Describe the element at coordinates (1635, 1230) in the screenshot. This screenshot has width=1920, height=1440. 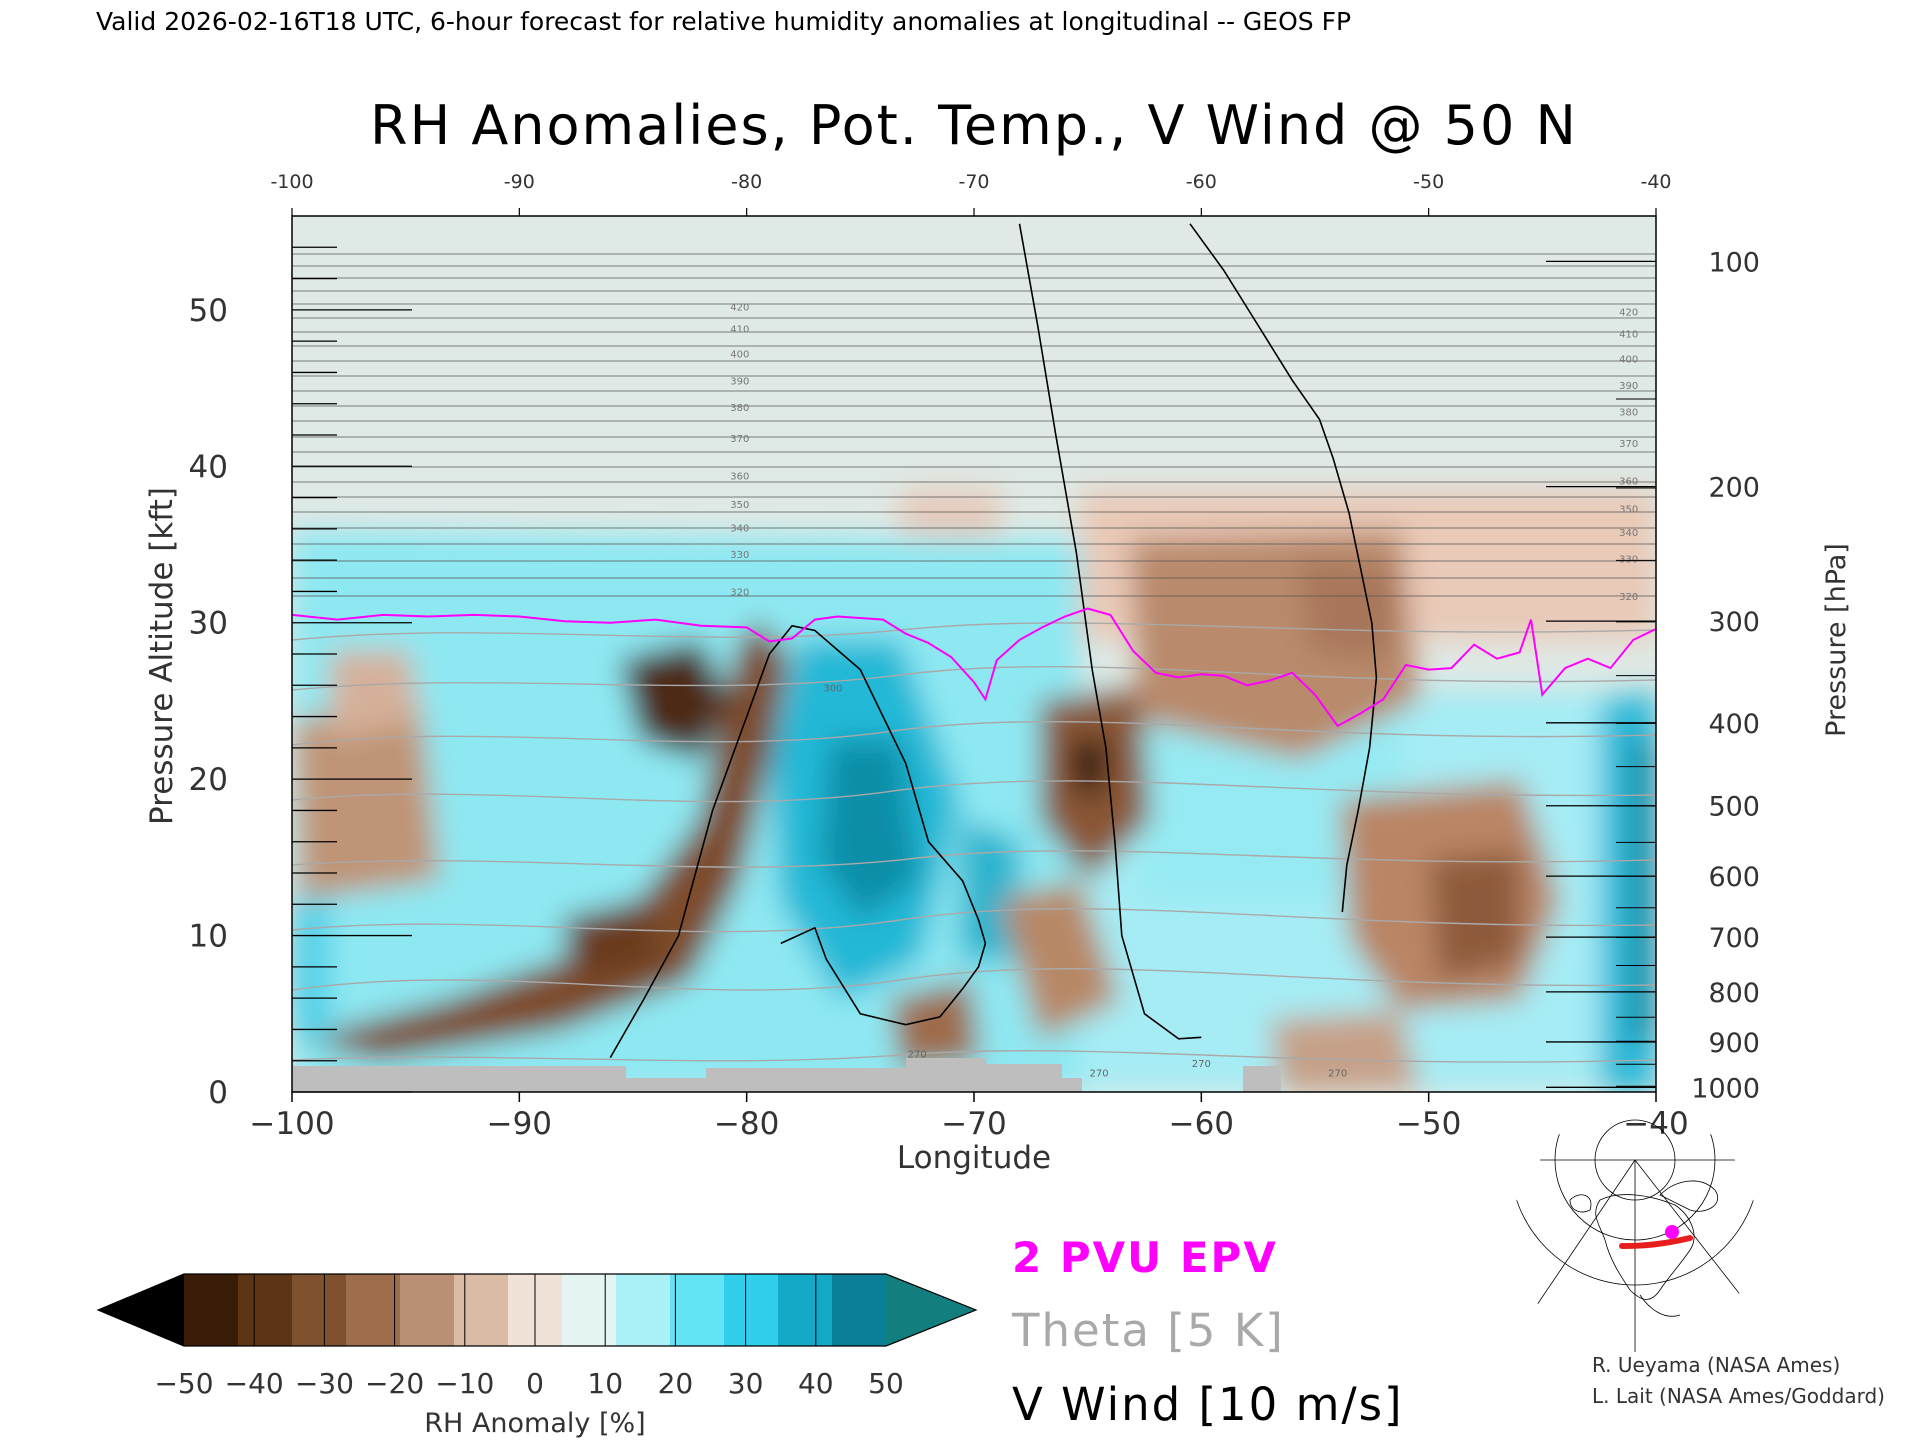
I see `locator-map` at that location.